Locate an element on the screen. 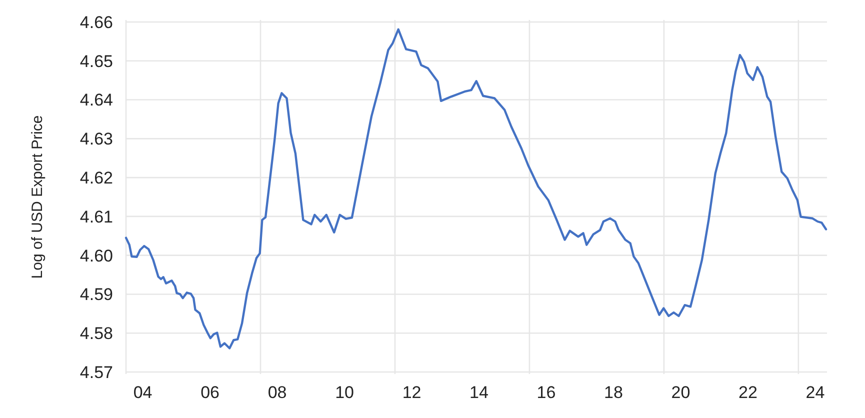 The width and height of the screenshot is (865, 418). y-tick-label: 4.57 is located at coordinates (96, 372).